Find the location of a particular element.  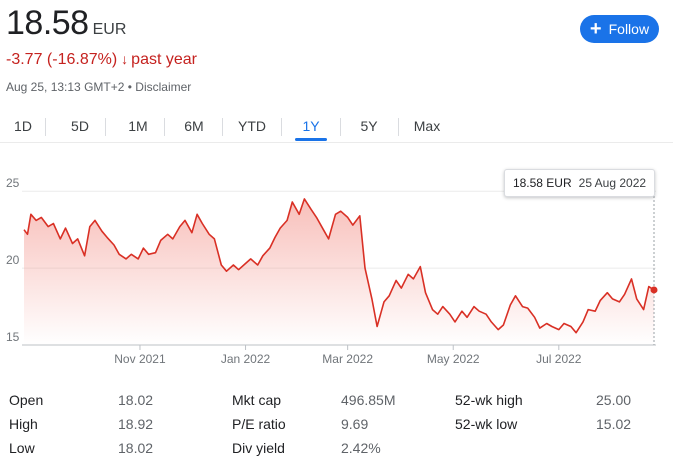

stat-label-low: Low is located at coordinates (22, 448).